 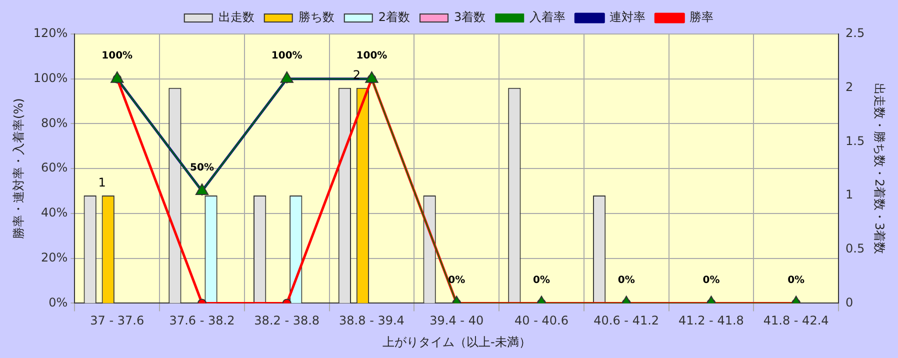 I want to click on legend-label: 勝ち数, so click(x=316, y=17).